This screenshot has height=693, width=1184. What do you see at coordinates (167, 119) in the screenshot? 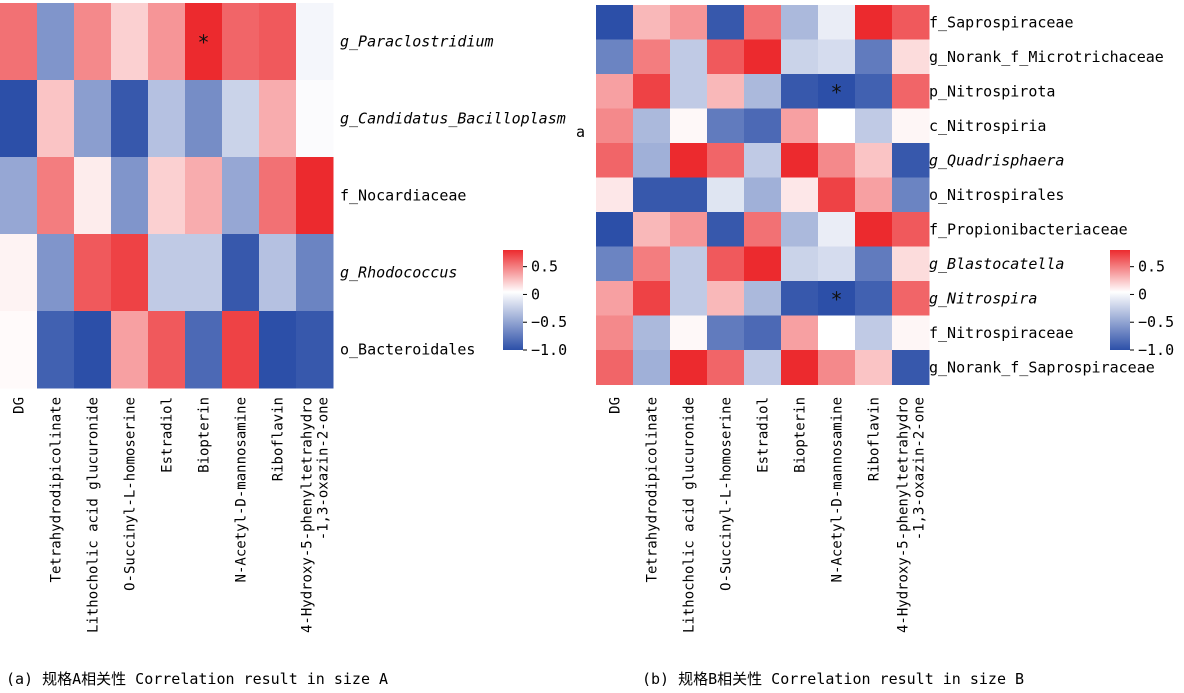
I see `heatmap-a-cell-r1-c4` at bounding box center [167, 119].